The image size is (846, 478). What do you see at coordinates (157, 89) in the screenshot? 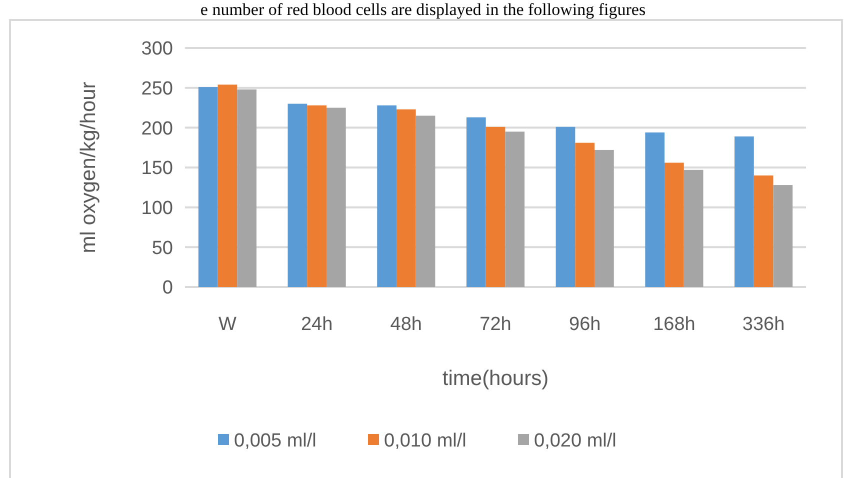
I see `y-tick-label: 250` at bounding box center [157, 89].